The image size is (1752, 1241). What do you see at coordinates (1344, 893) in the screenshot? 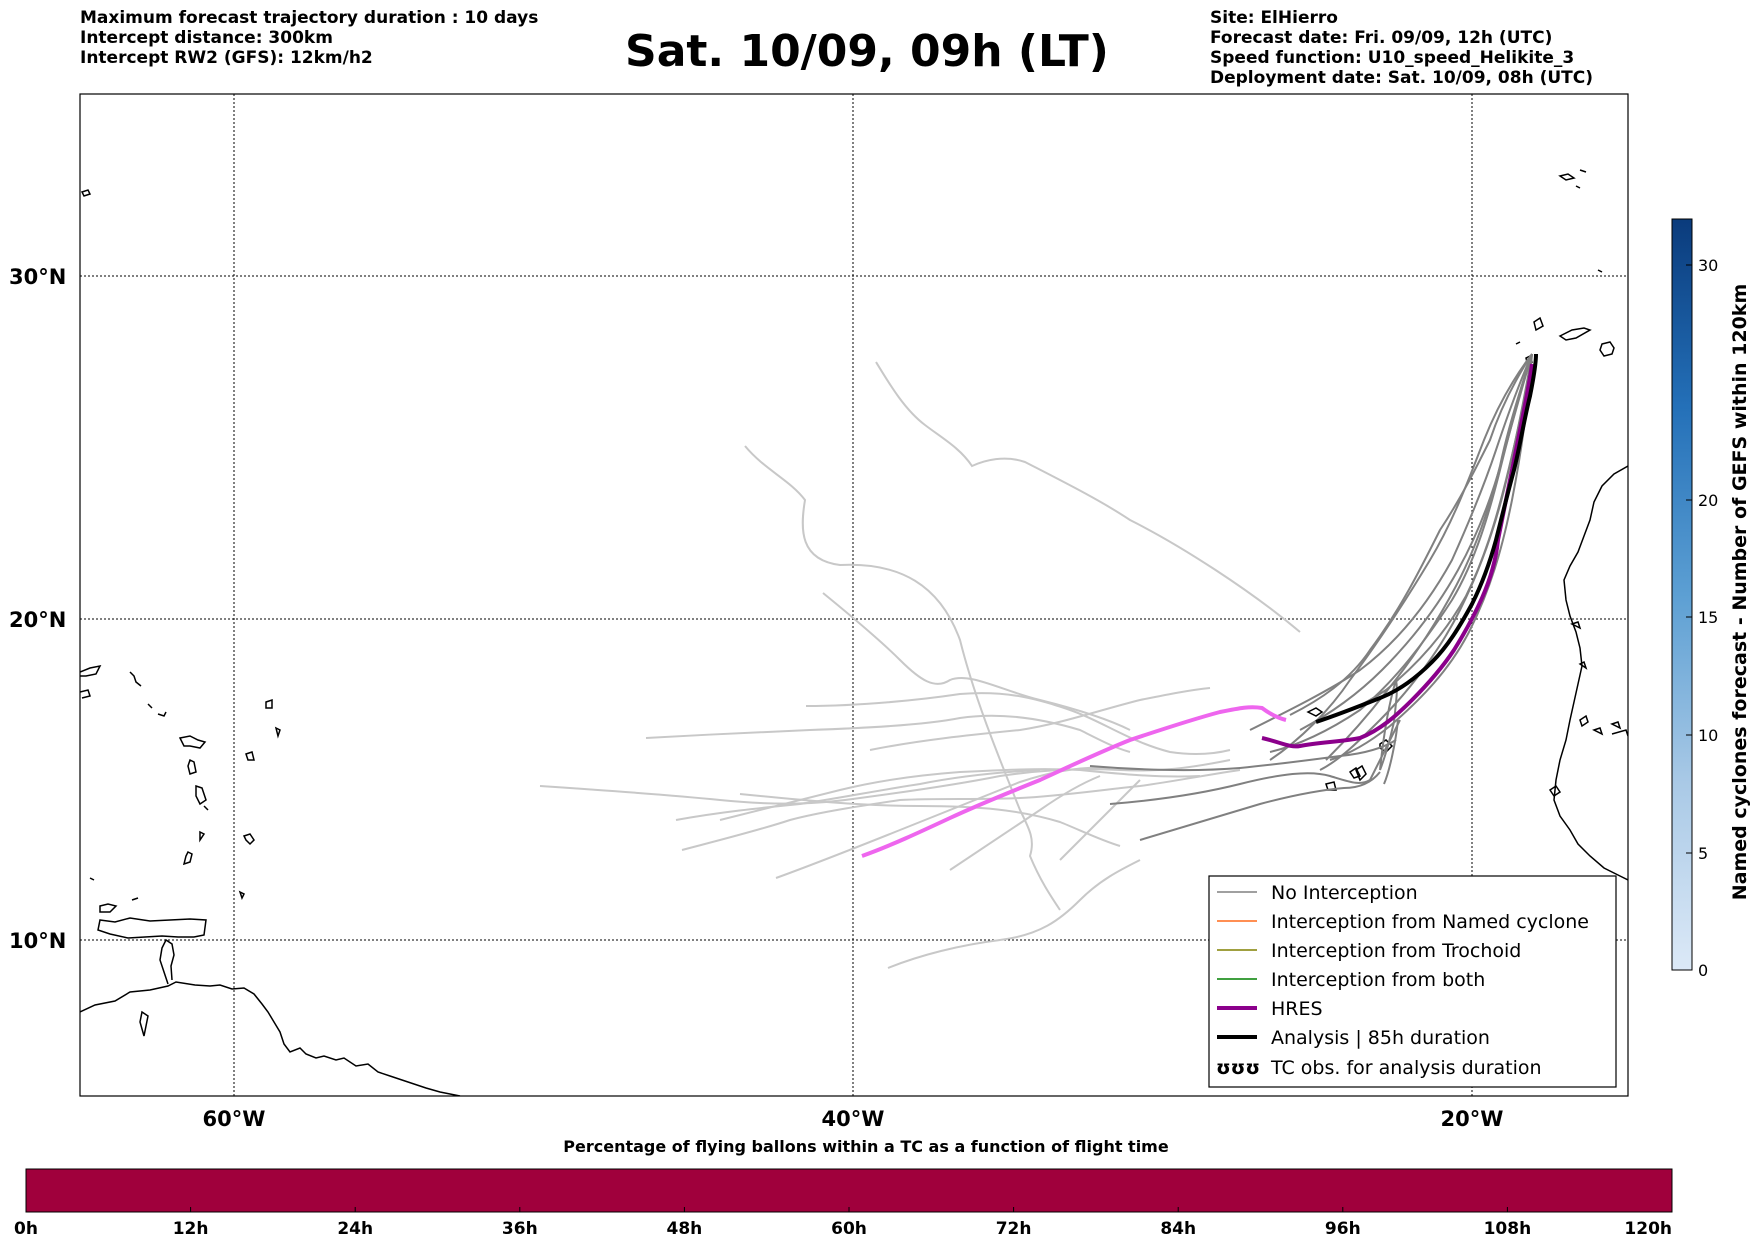
I see `legend-label-no-interception: No Interception` at bounding box center [1344, 893].